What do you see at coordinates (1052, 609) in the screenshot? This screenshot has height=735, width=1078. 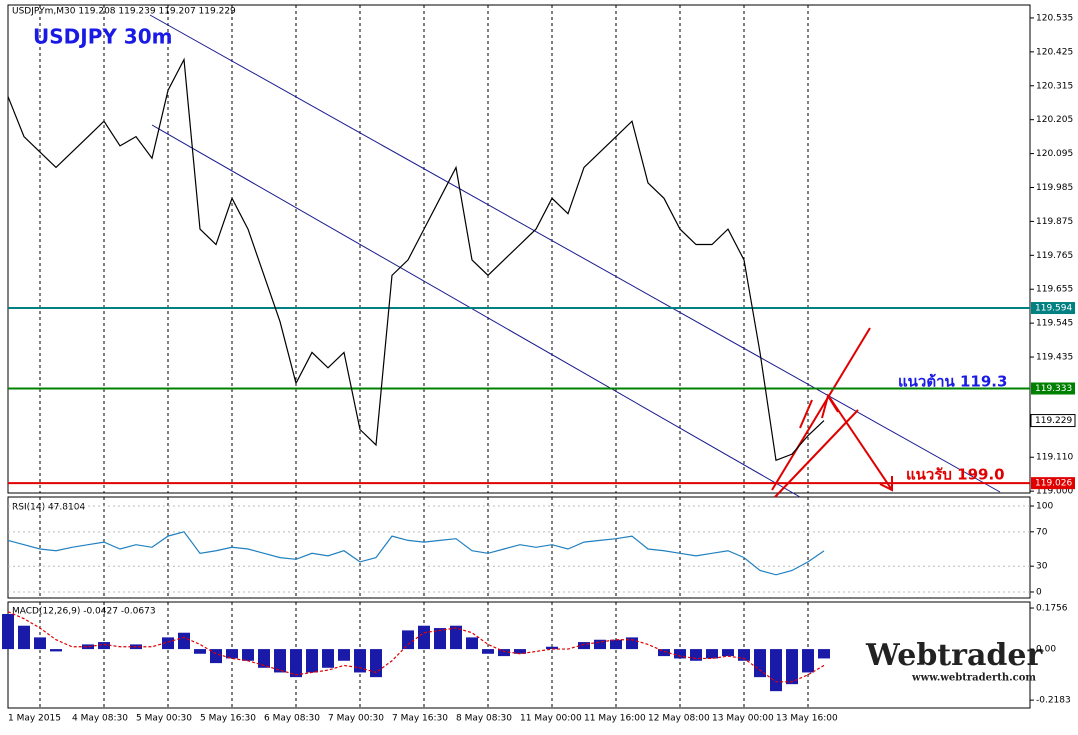 I see `y-tick-label: 0.1756` at bounding box center [1052, 609].